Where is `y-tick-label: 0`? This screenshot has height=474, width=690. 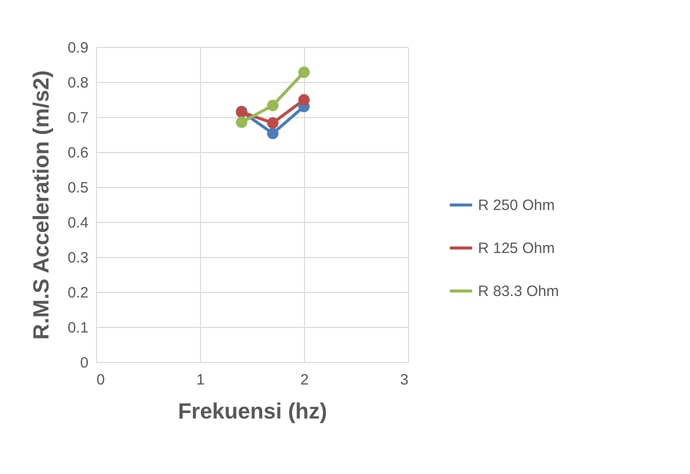
y-tick-label: 0 is located at coordinates (84, 363).